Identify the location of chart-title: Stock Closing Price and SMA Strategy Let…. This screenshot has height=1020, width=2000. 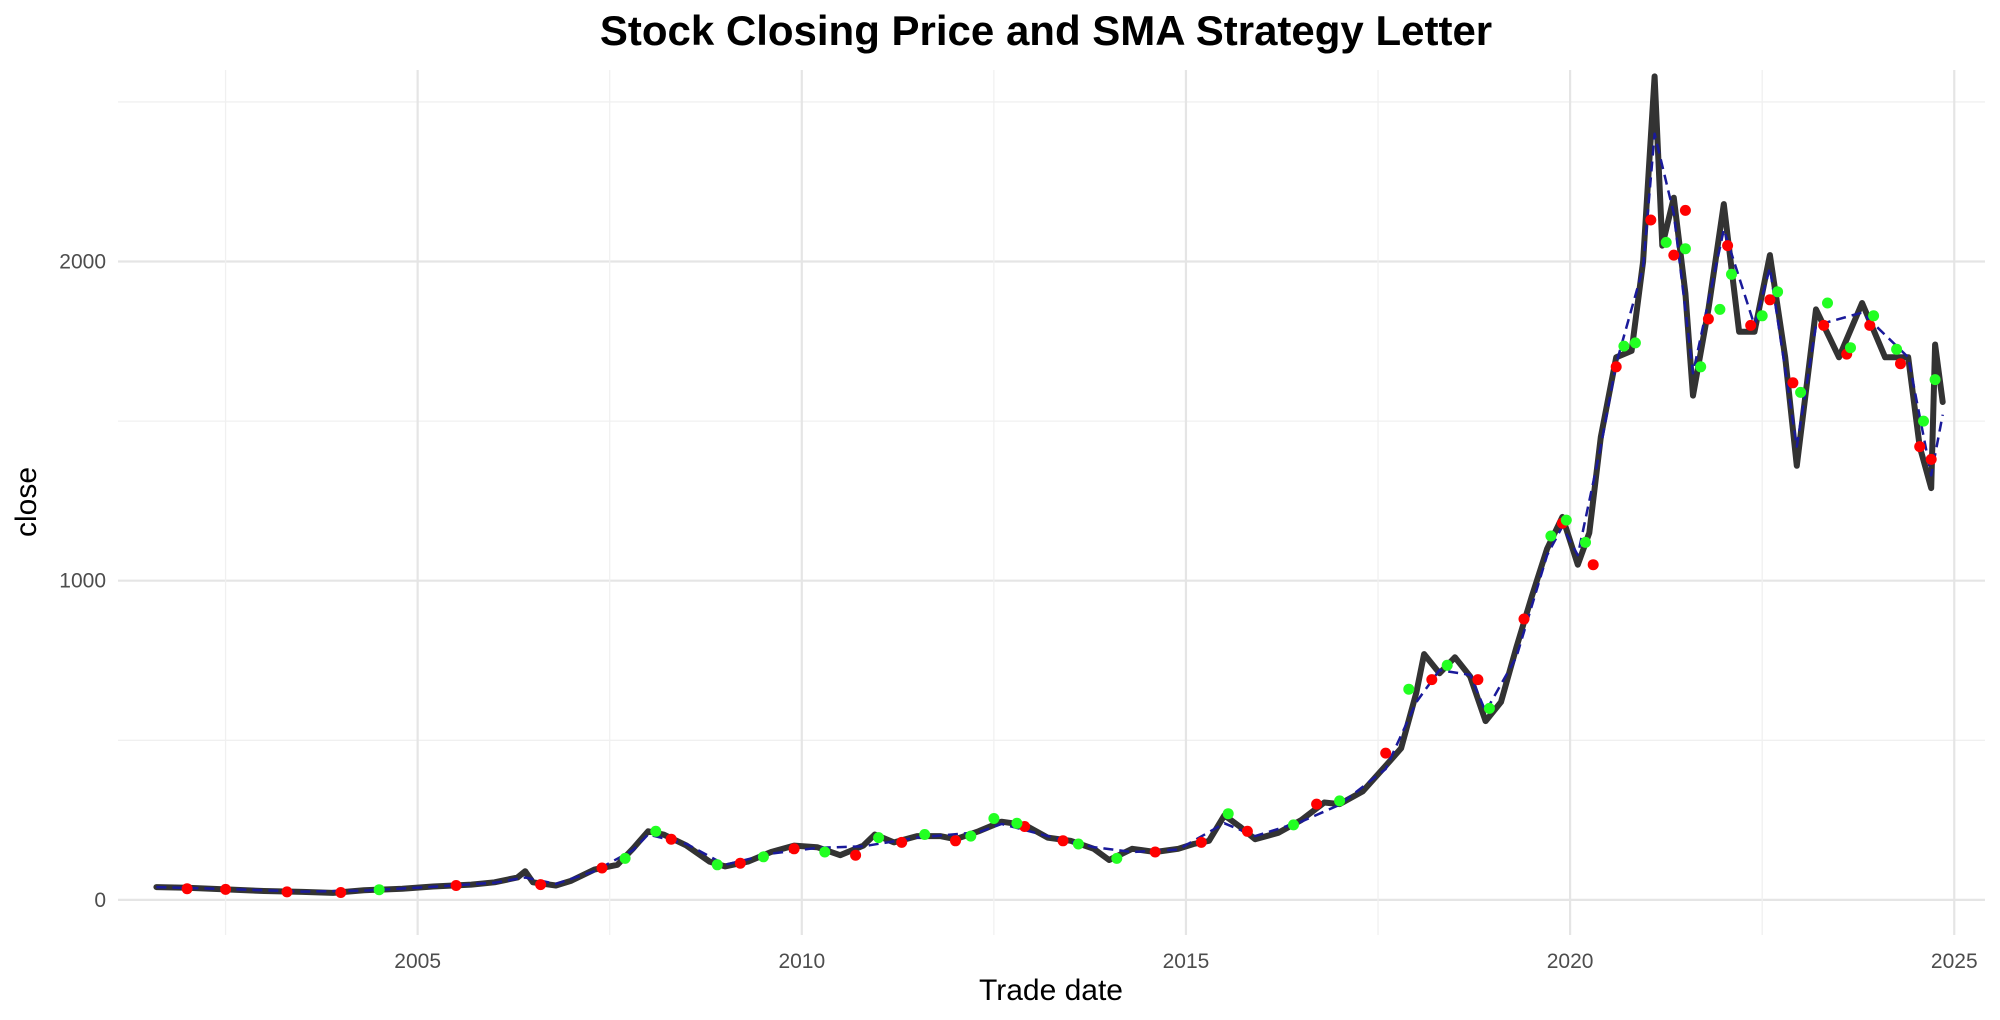
(1046, 30).